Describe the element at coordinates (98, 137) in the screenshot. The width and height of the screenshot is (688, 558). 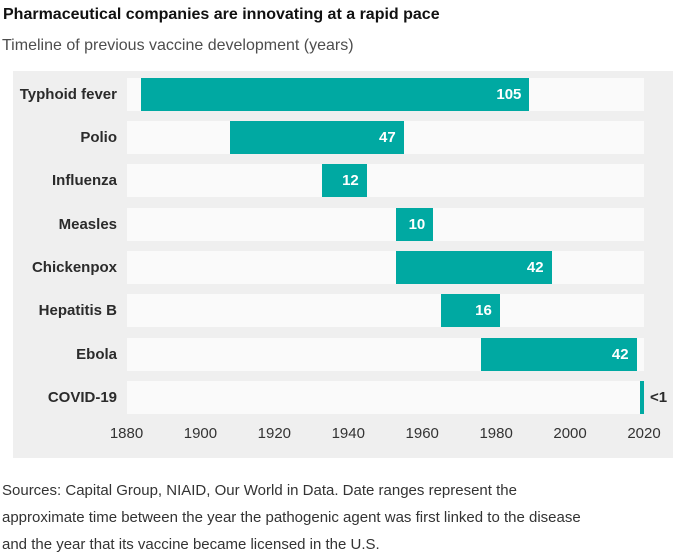
I see `category-label: Polio` at that location.